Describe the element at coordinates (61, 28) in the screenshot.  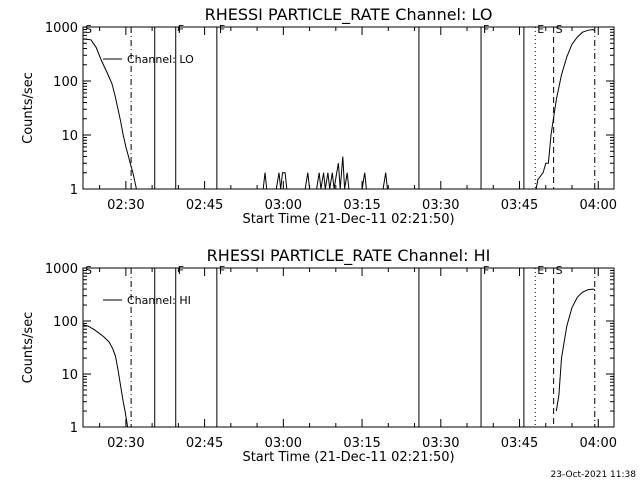
I see `panel1-y-tick-label: 1000` at that location.